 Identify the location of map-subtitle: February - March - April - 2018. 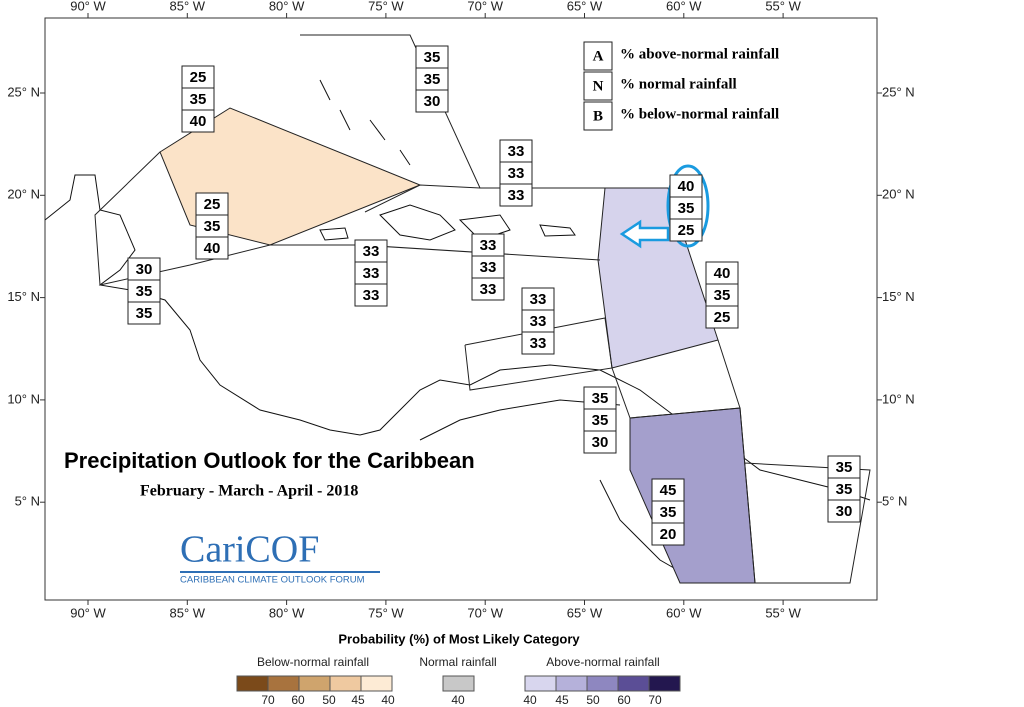
(249, 491).